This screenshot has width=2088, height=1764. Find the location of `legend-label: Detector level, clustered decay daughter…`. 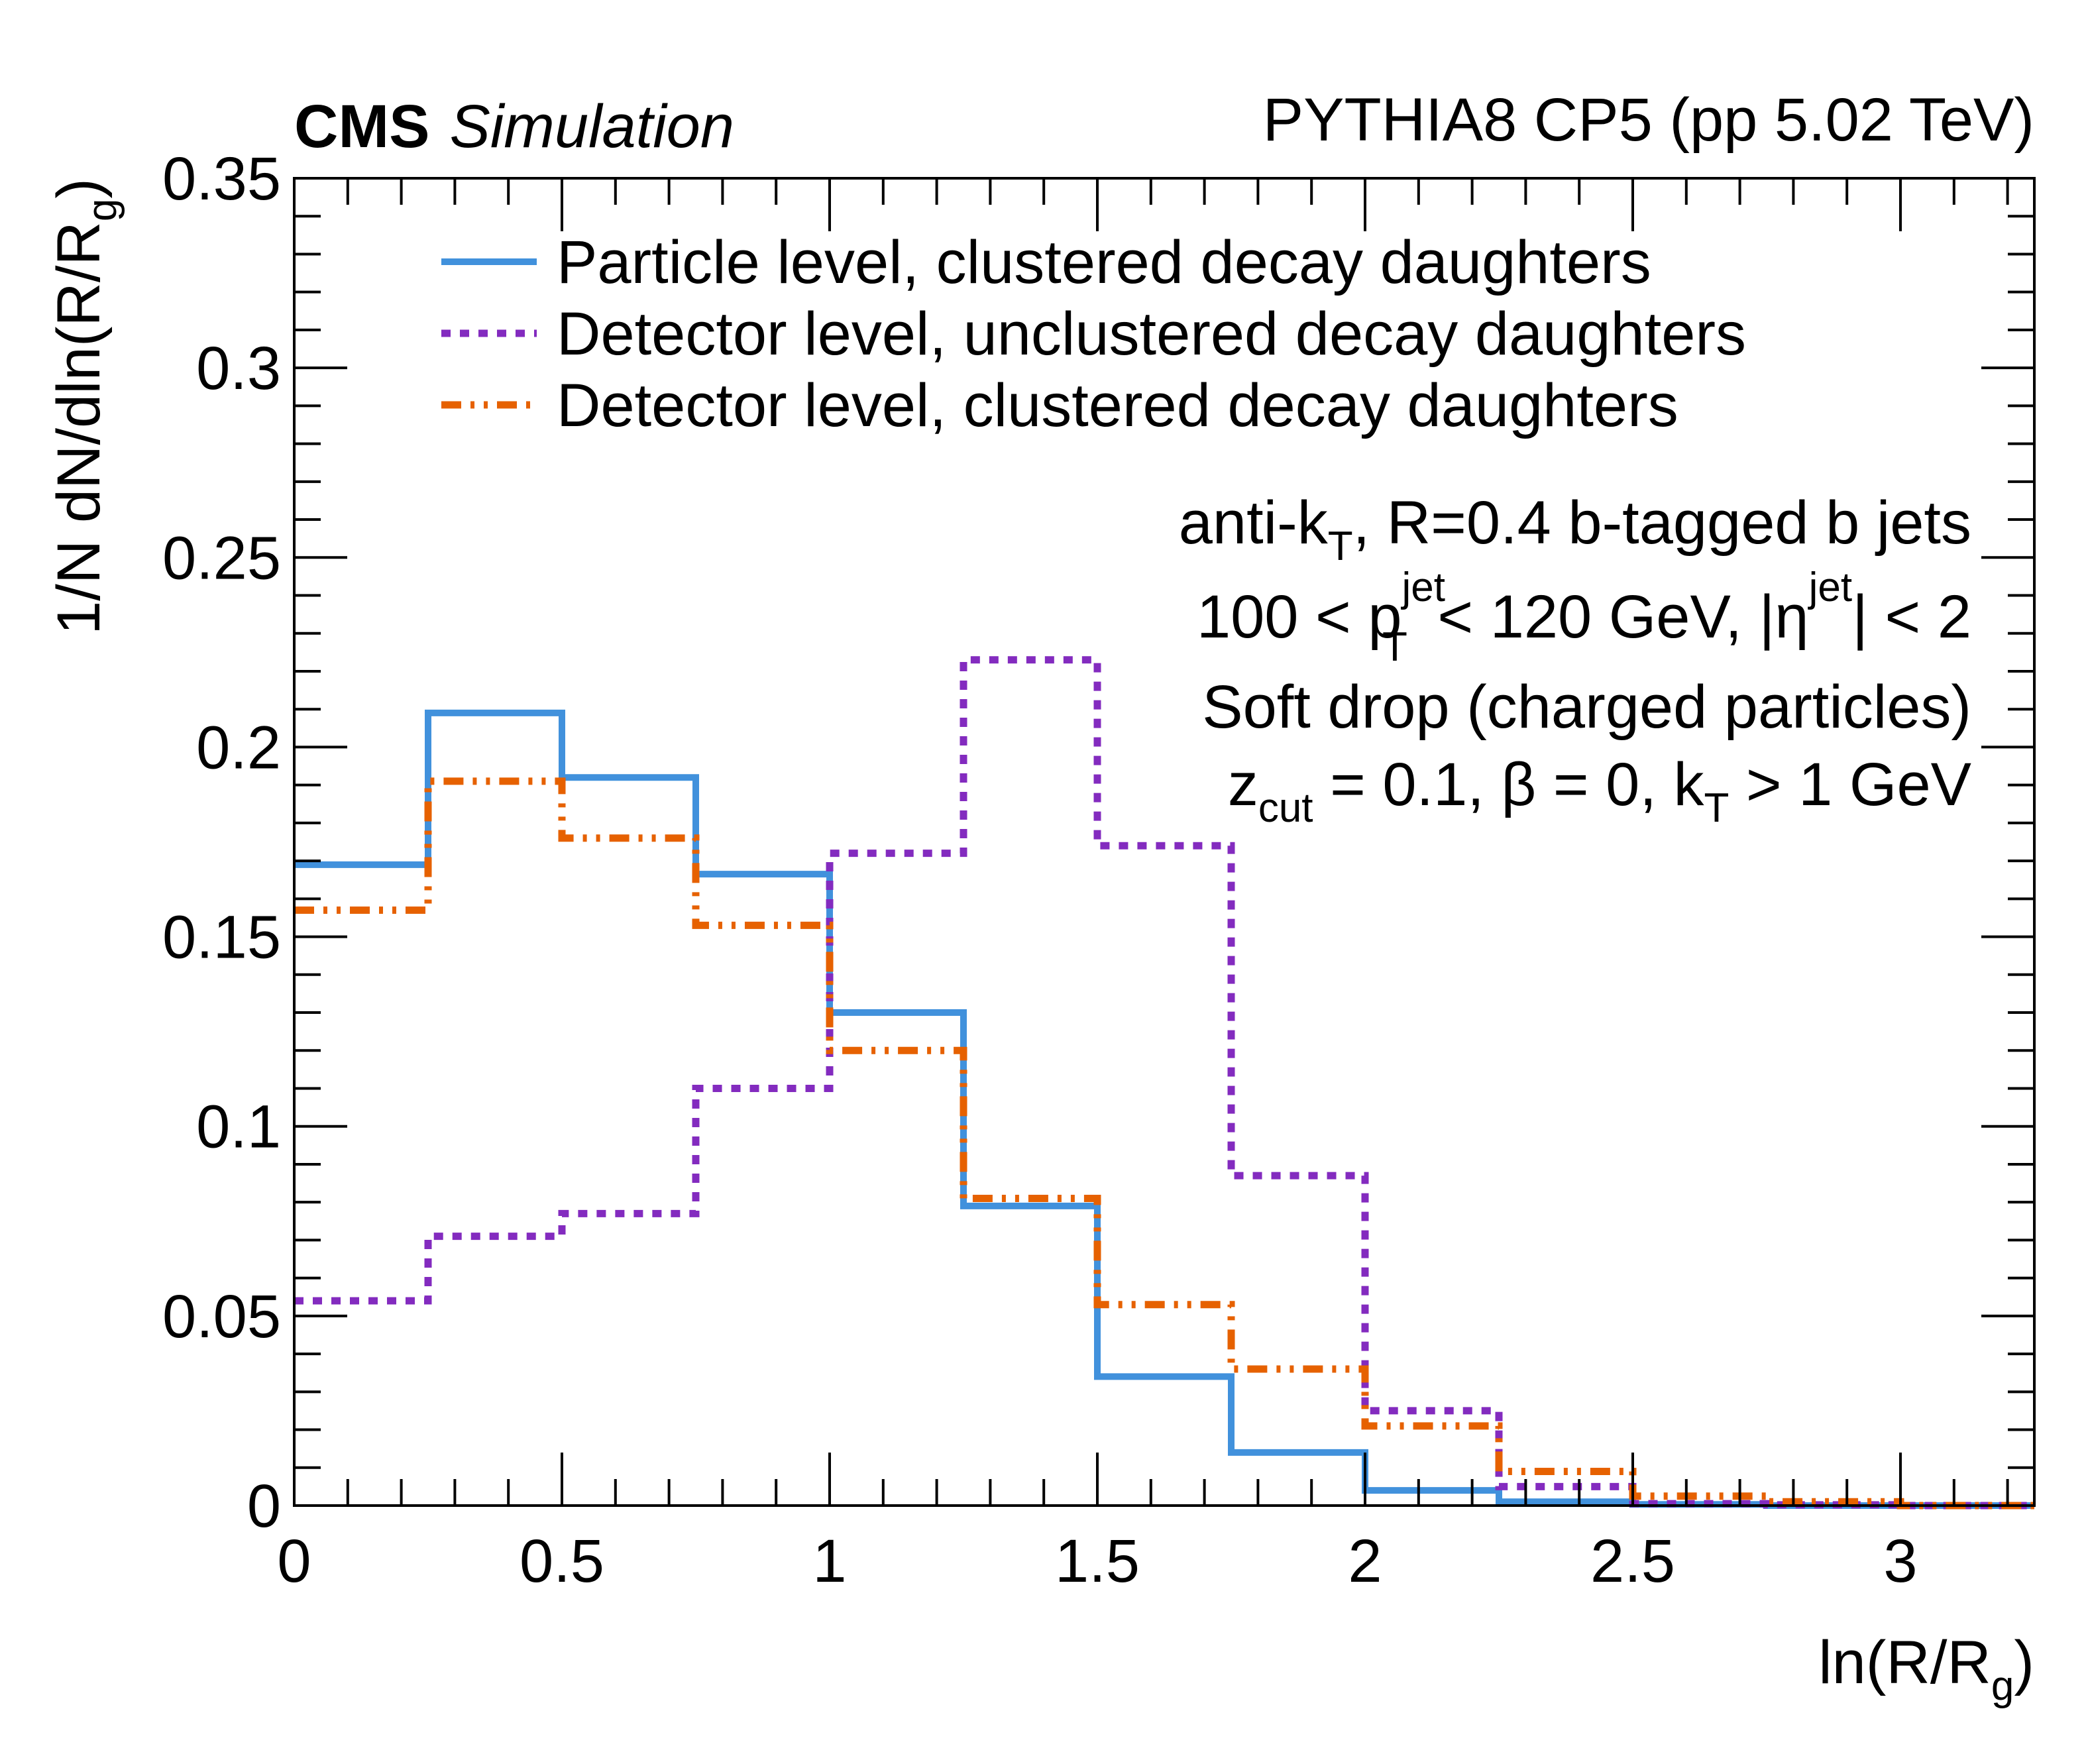

legend-label: Detector level, clustered decay daughter… is located at coordinates (1117, 405).